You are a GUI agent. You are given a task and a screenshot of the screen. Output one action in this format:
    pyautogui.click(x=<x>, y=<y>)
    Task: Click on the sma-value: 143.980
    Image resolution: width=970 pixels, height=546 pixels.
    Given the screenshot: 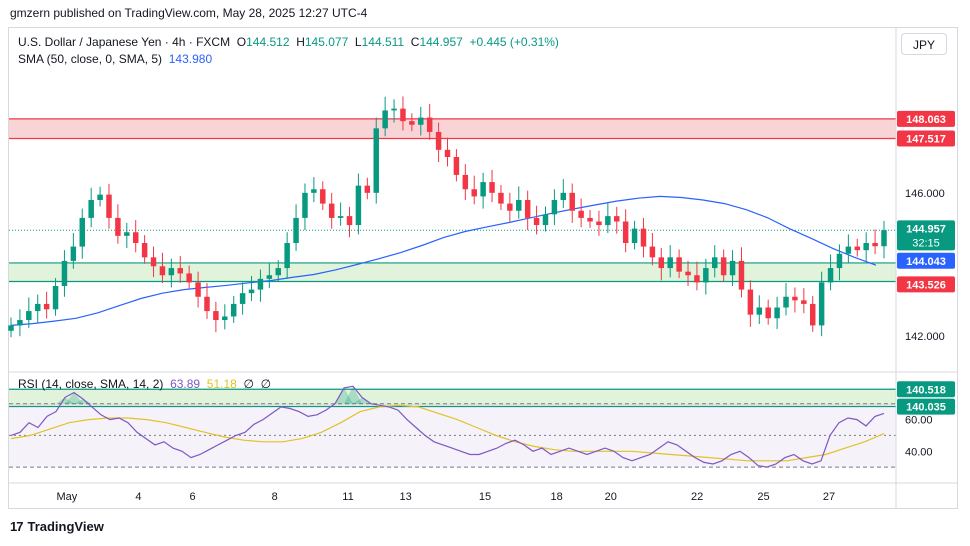 What is the action you would take?
    pyautogui.click(x=190, y=59)
    